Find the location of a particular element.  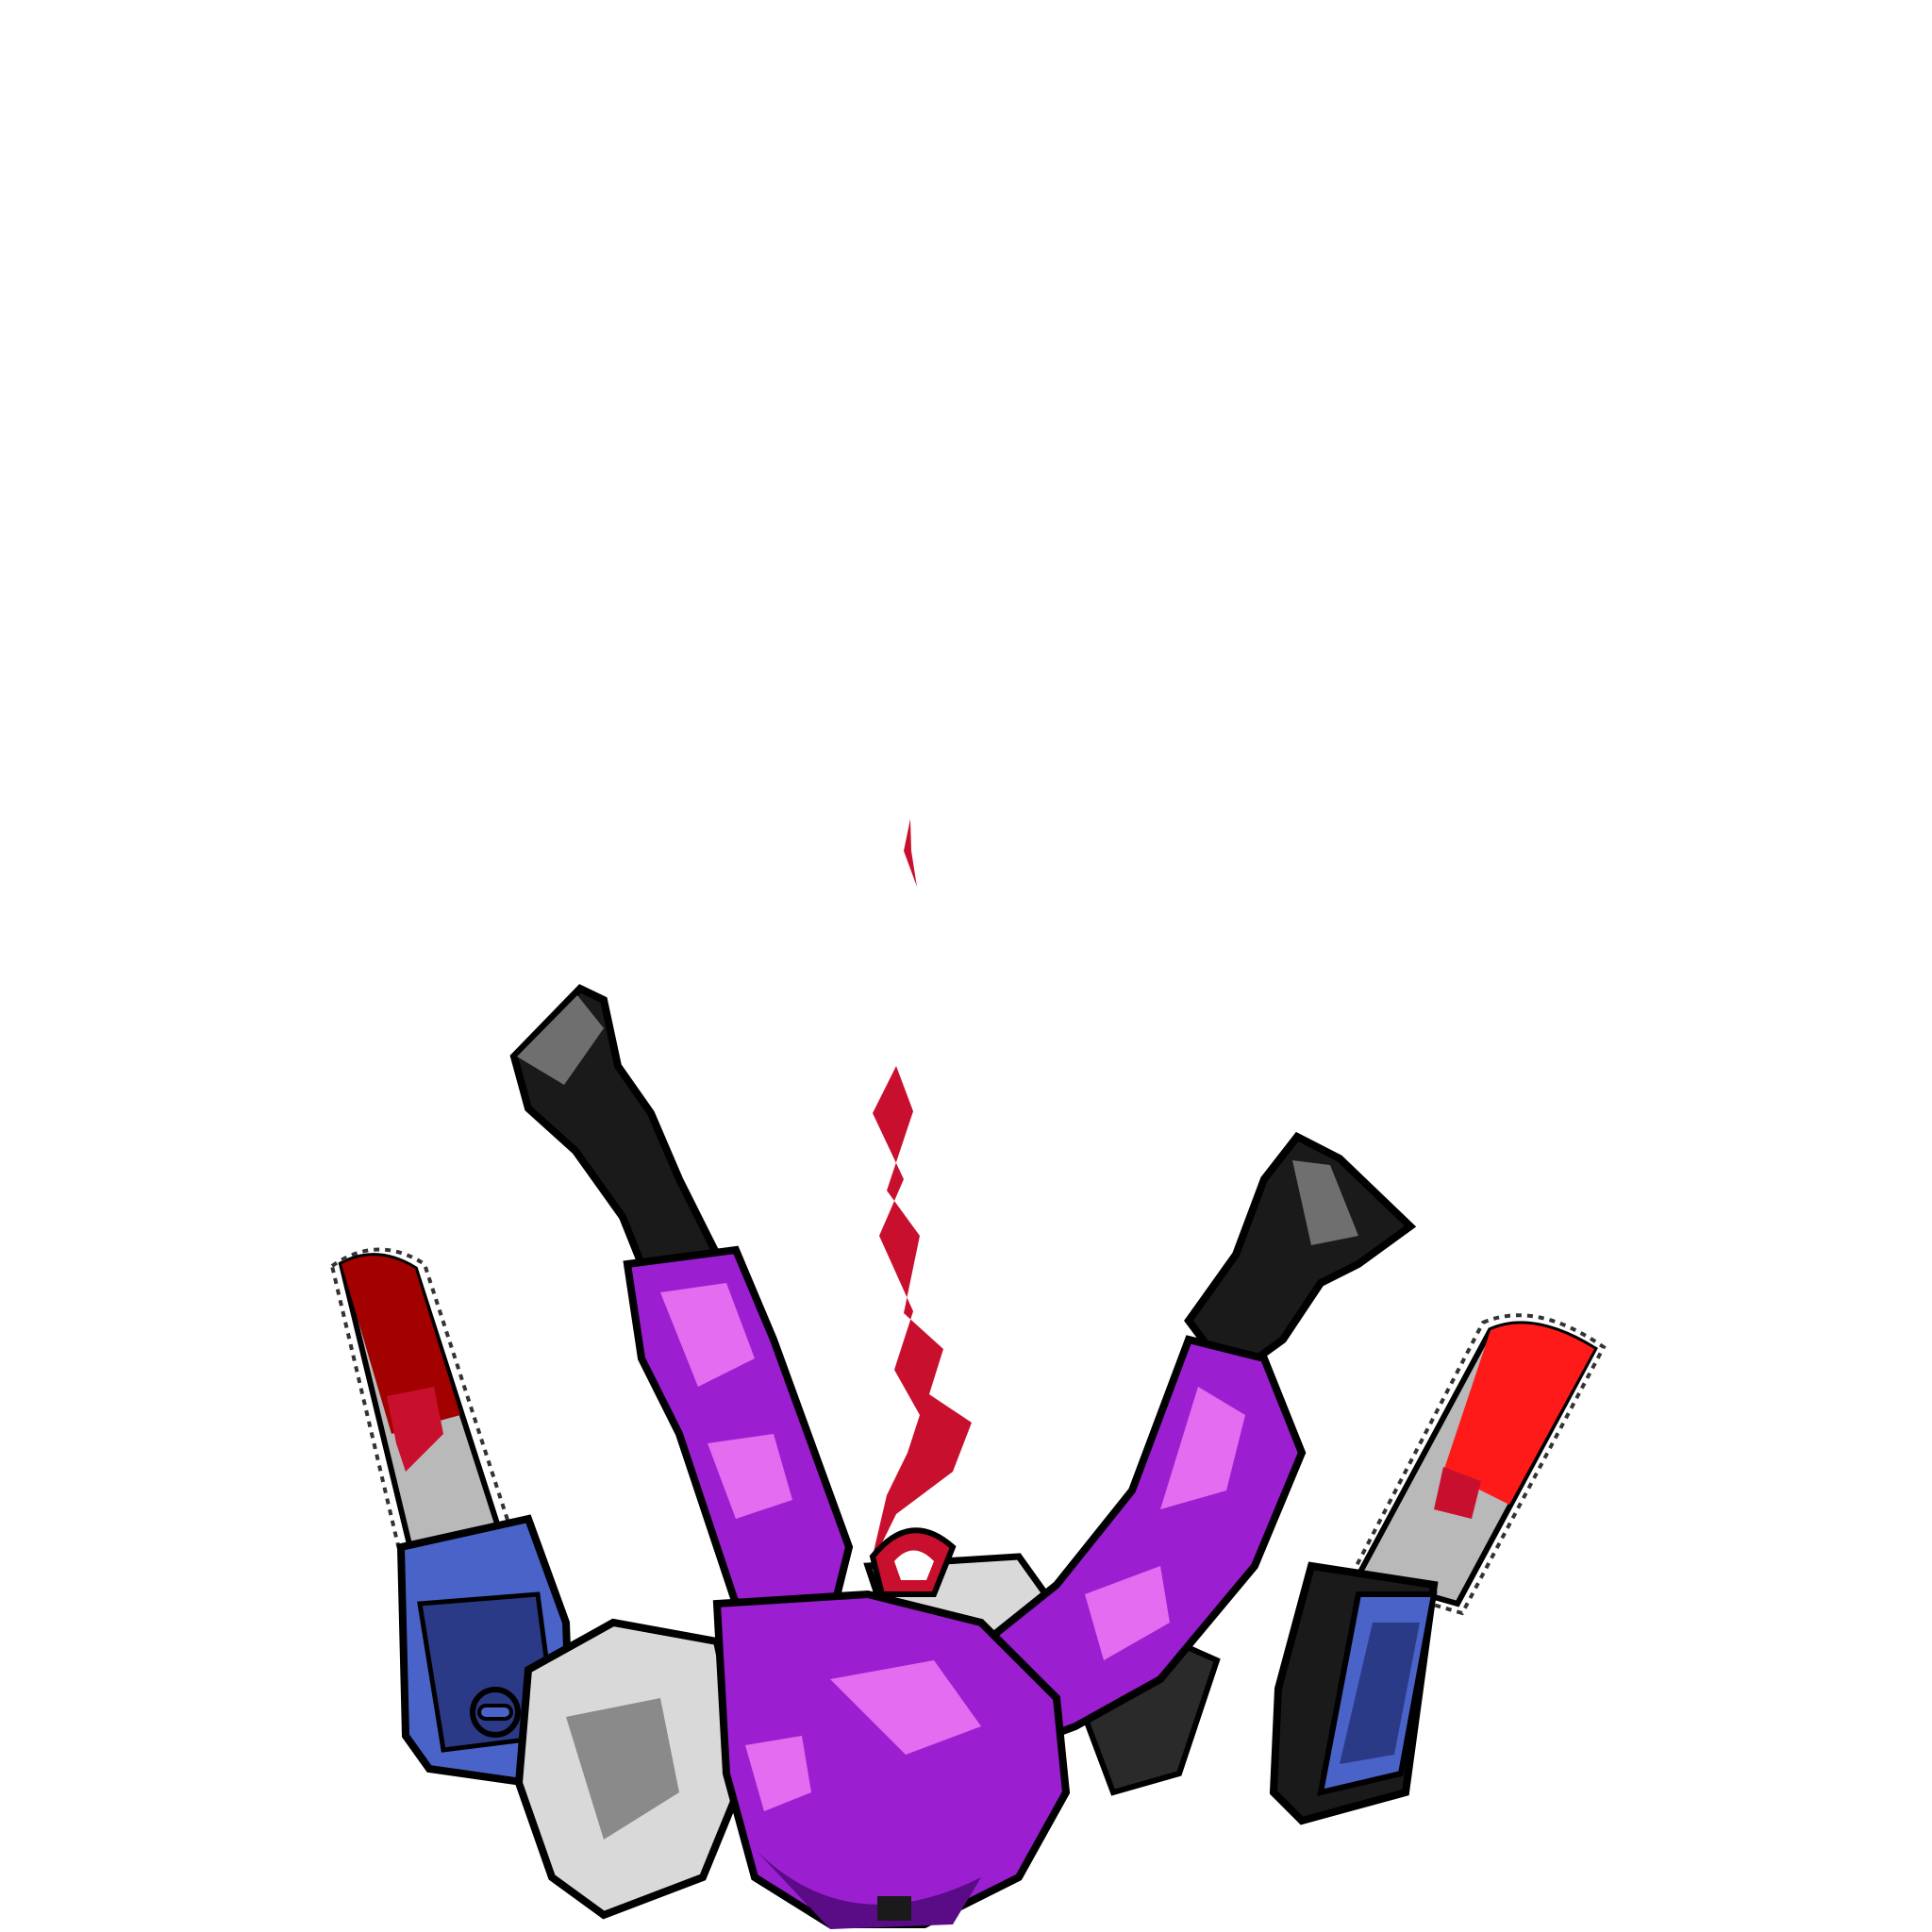

chainsaw-right-icon is located at coordinates (1438, 1569).